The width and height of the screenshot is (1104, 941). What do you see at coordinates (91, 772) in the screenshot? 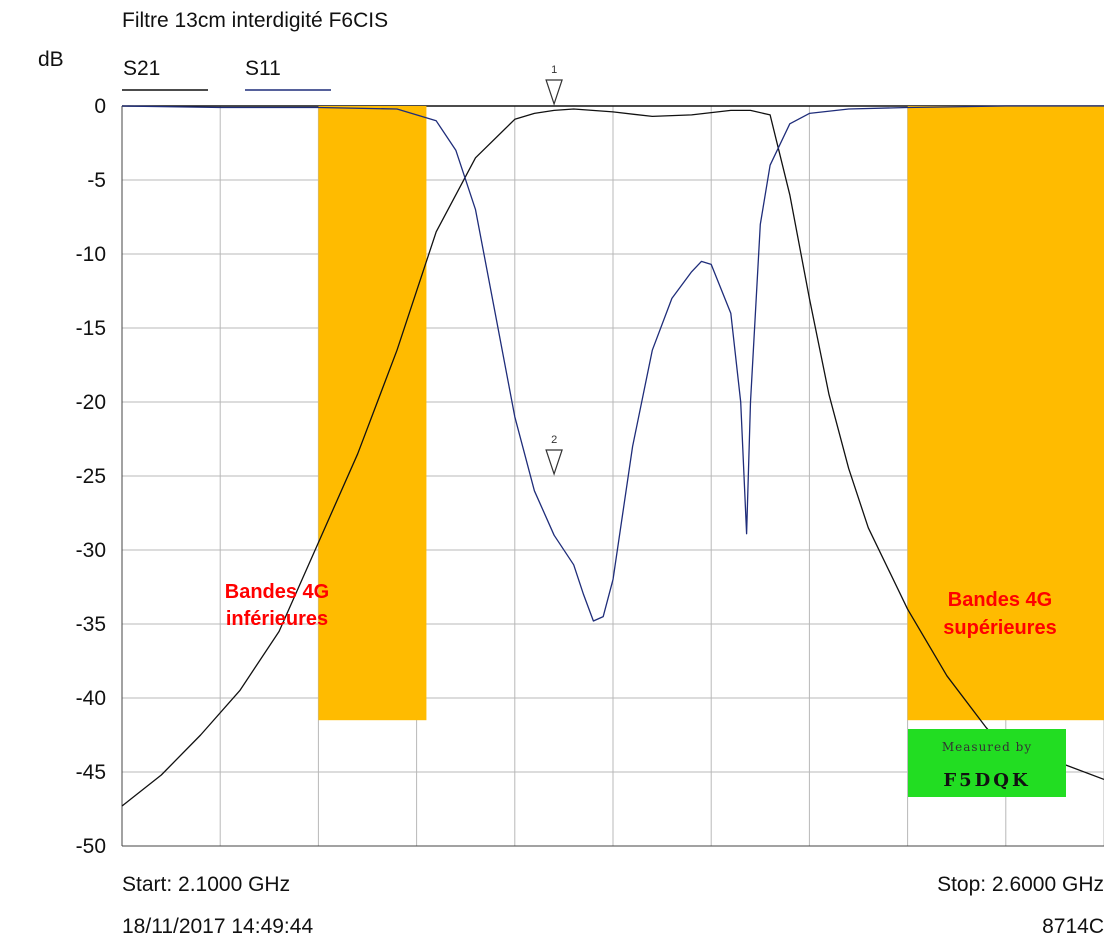
I see `y-tick-label: -45` at bounding box center [91, 772].